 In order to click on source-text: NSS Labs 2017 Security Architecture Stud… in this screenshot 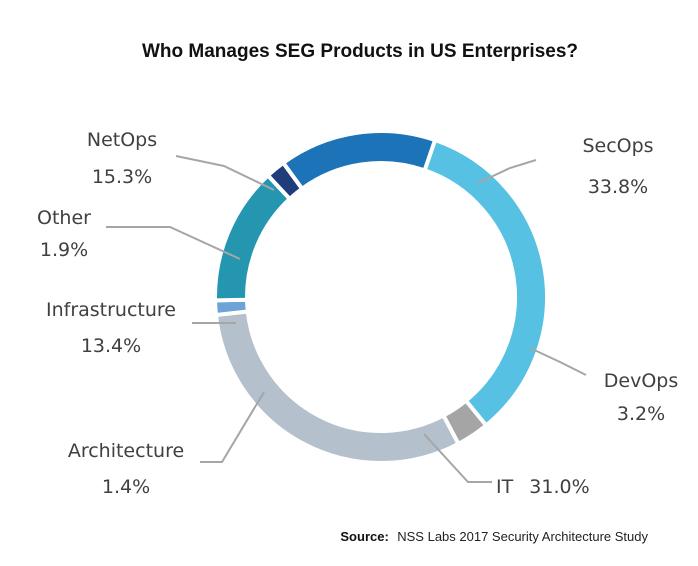, I will do `click(522, 536)`.